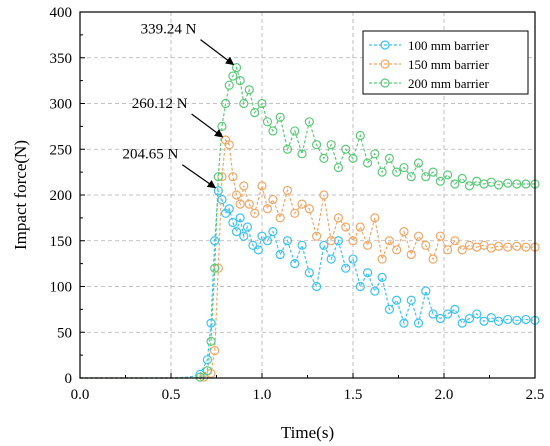 This screenshot has width=550, height=446. I want to click on annotation-label: 339.24 N, so click(169, 30).